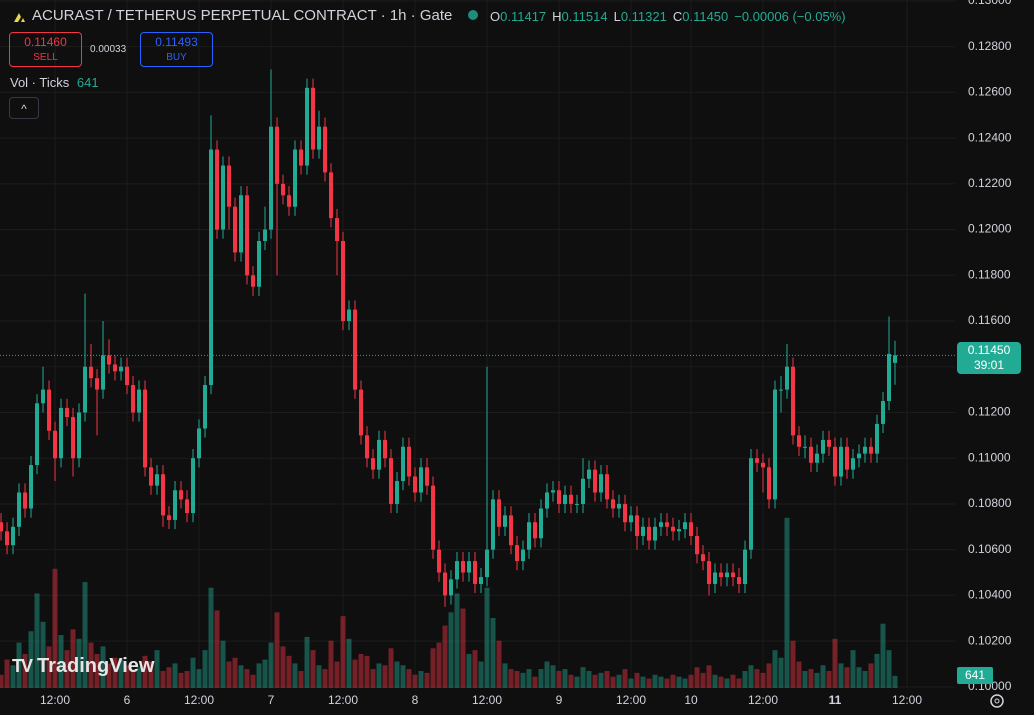 This screenshot has height=715, width=1034. I want to click on logo-text: TradingView, so click(96, 666).